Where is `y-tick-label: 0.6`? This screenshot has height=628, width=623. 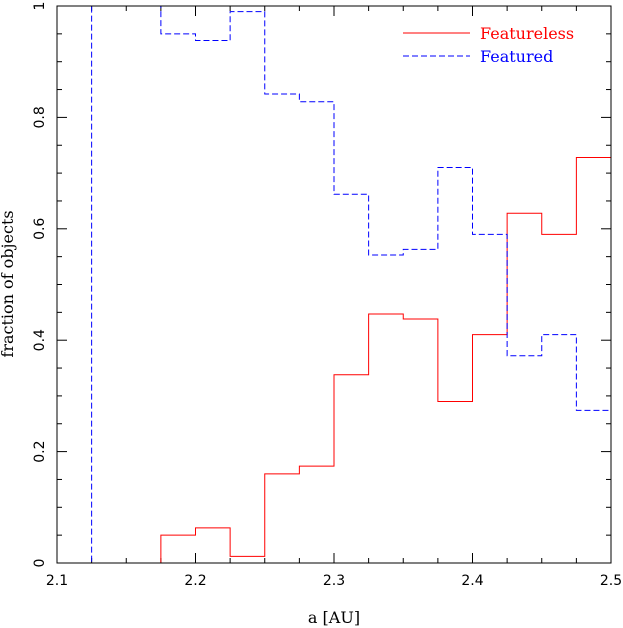
y-tick-label: 0.6 is located at coordinates (40, 229).